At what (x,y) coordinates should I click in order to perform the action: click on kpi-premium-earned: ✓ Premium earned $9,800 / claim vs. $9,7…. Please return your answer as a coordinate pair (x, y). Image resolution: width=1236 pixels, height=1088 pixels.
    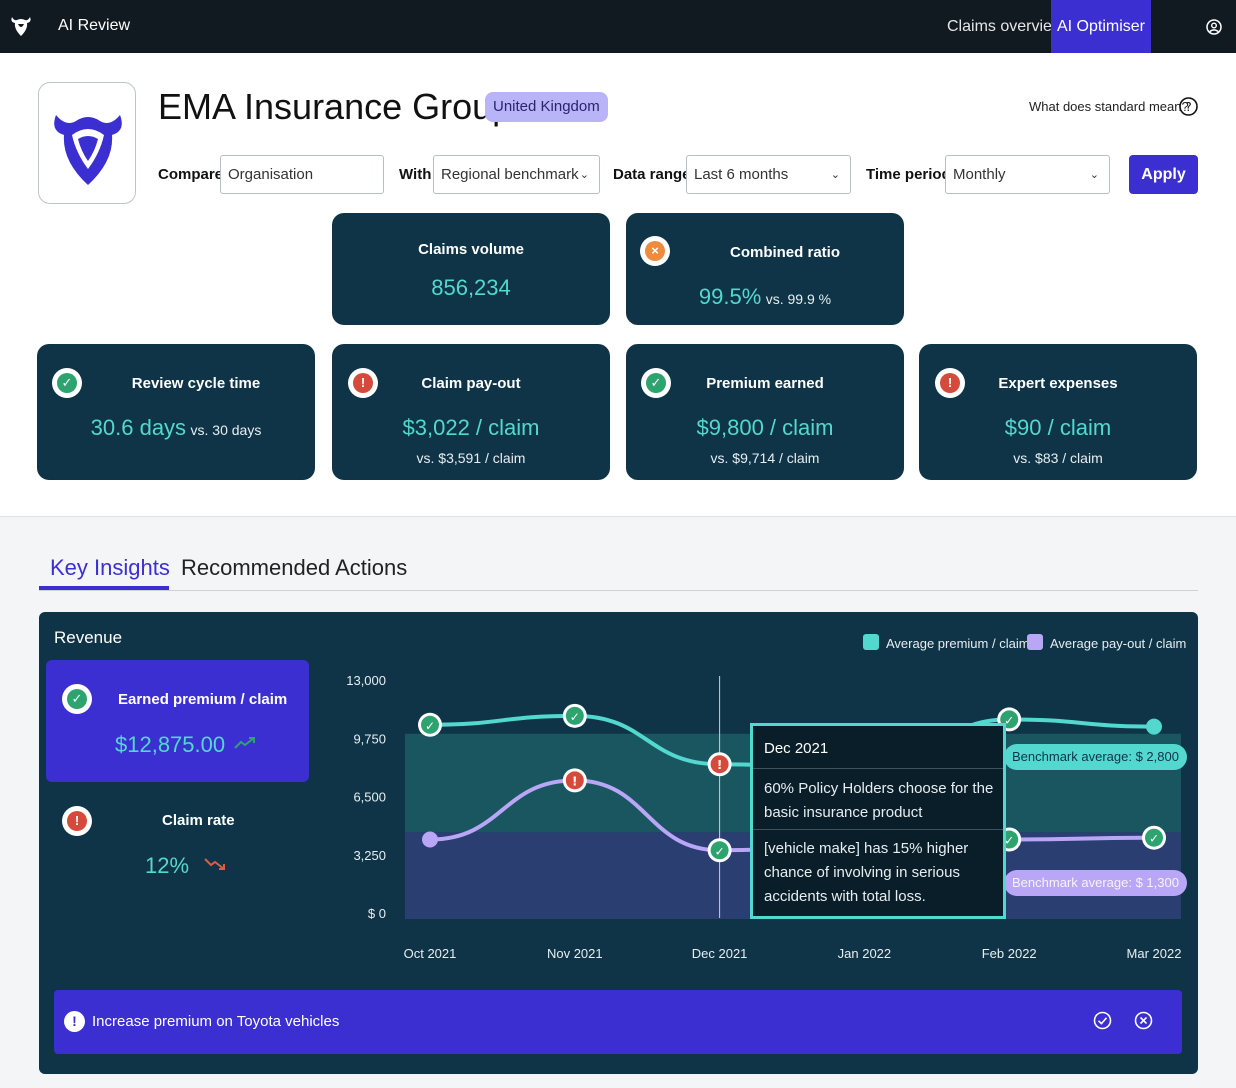
    Looking at the image, I should click on (765, 412).